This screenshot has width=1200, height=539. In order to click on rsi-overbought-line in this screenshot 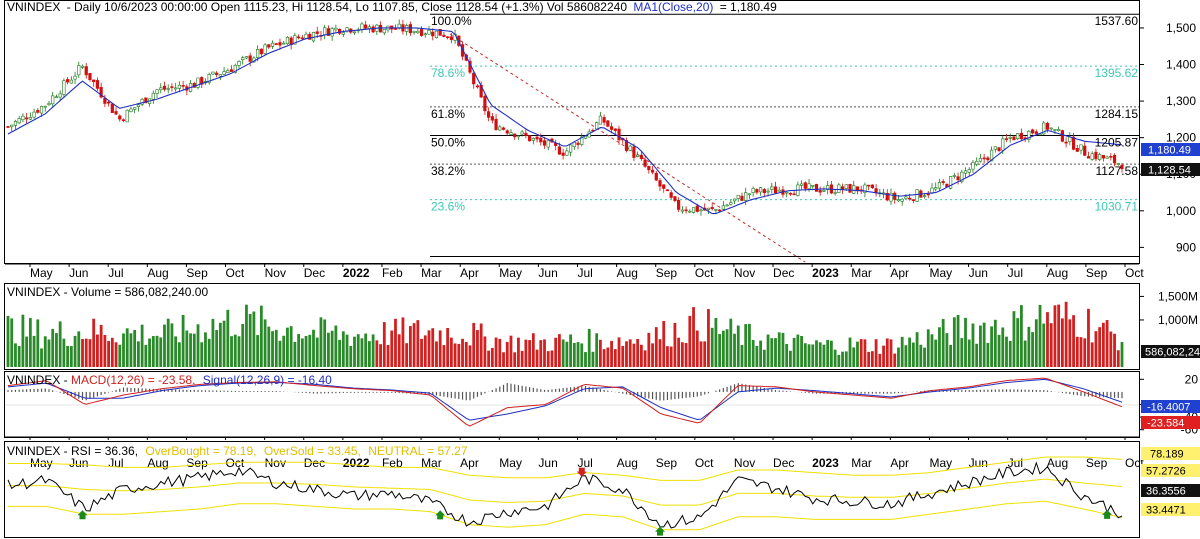, I will do `click(565, 468)`.